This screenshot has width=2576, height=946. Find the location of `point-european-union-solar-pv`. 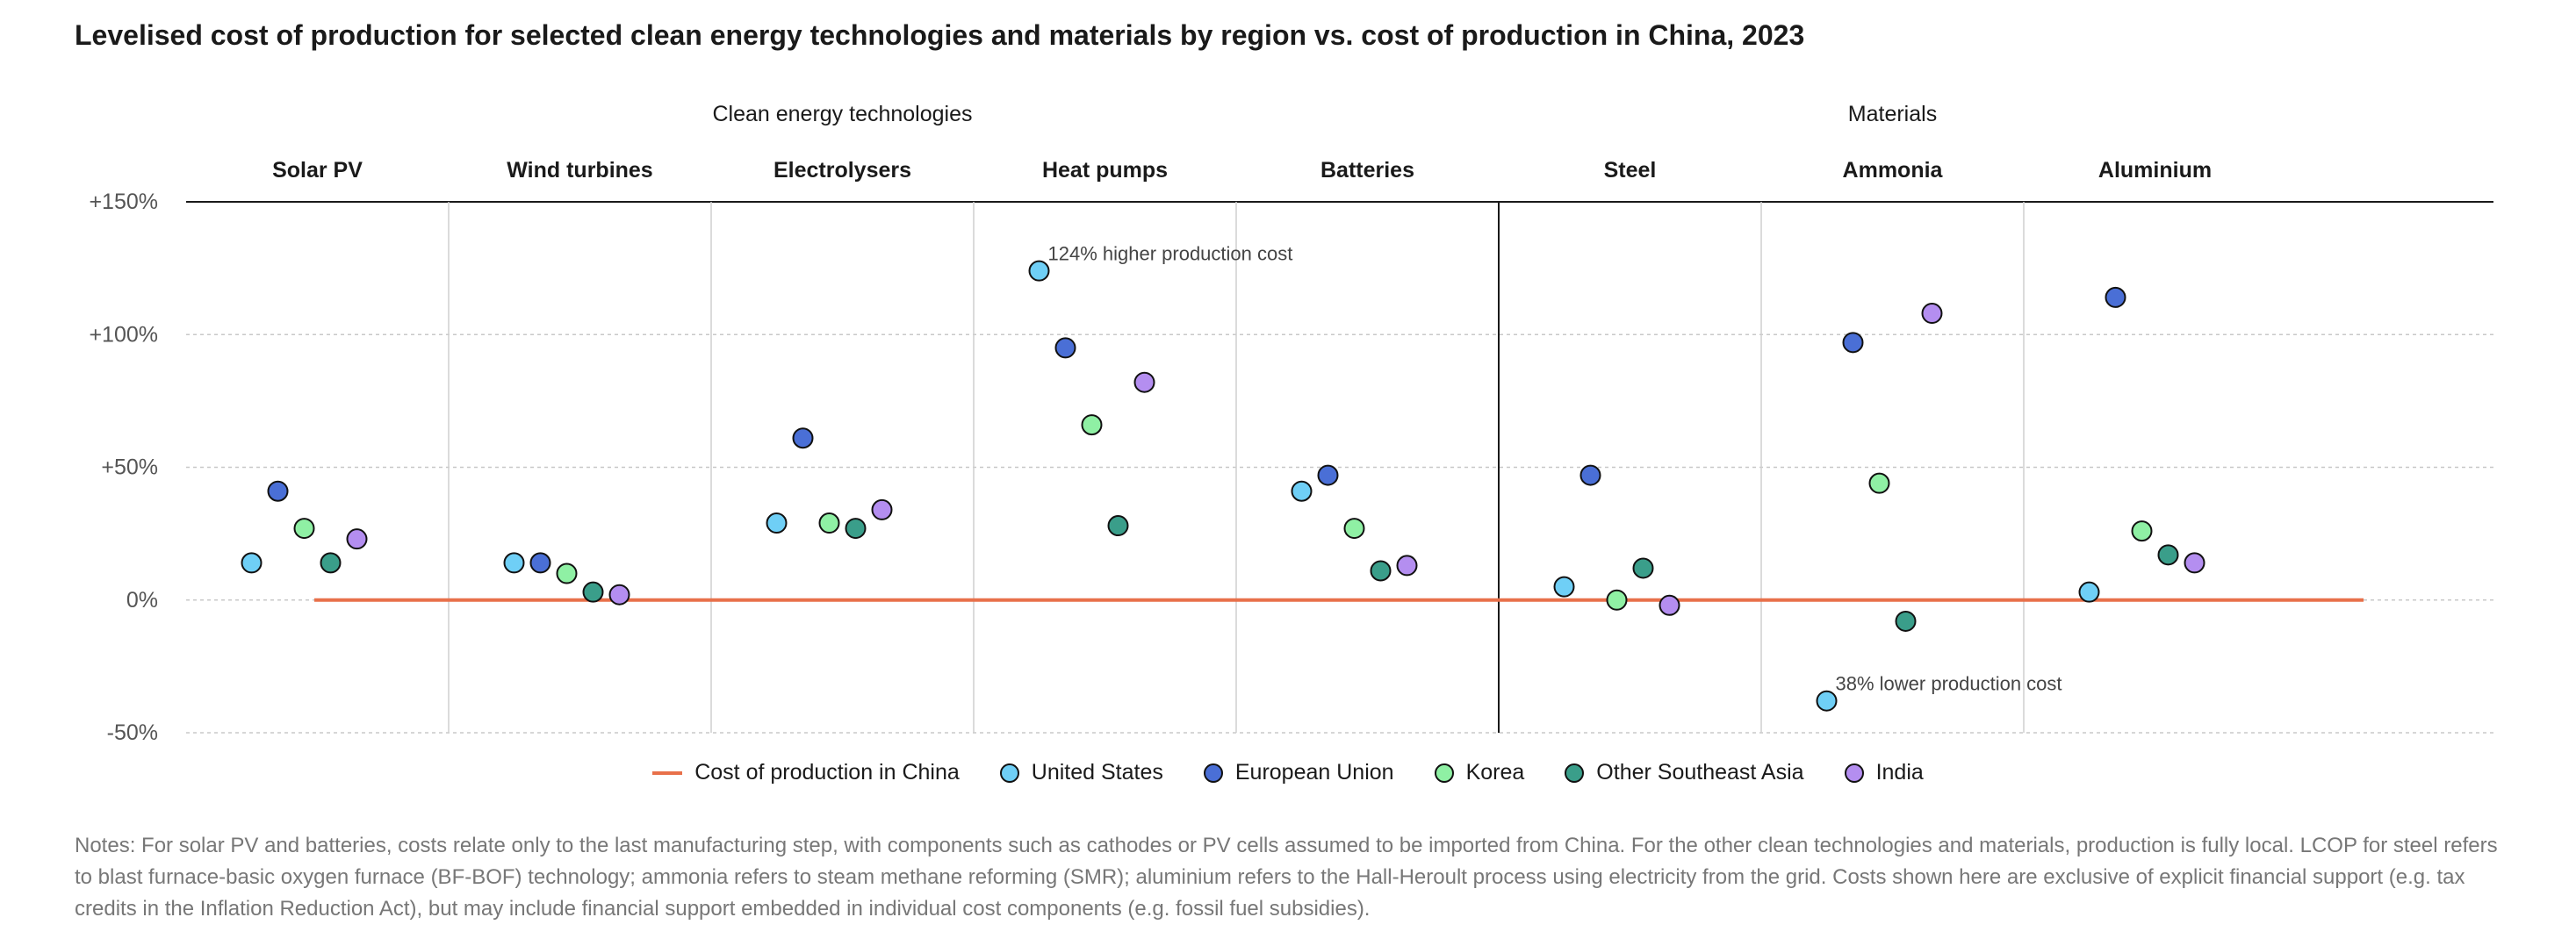

point-european-union-solar-pv is located at coordinates (278, 491).